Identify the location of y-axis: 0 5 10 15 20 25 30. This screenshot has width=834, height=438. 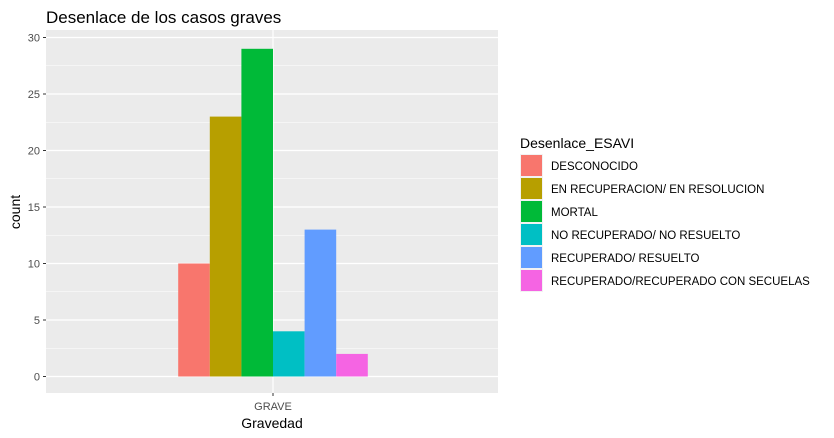
(37, 208).